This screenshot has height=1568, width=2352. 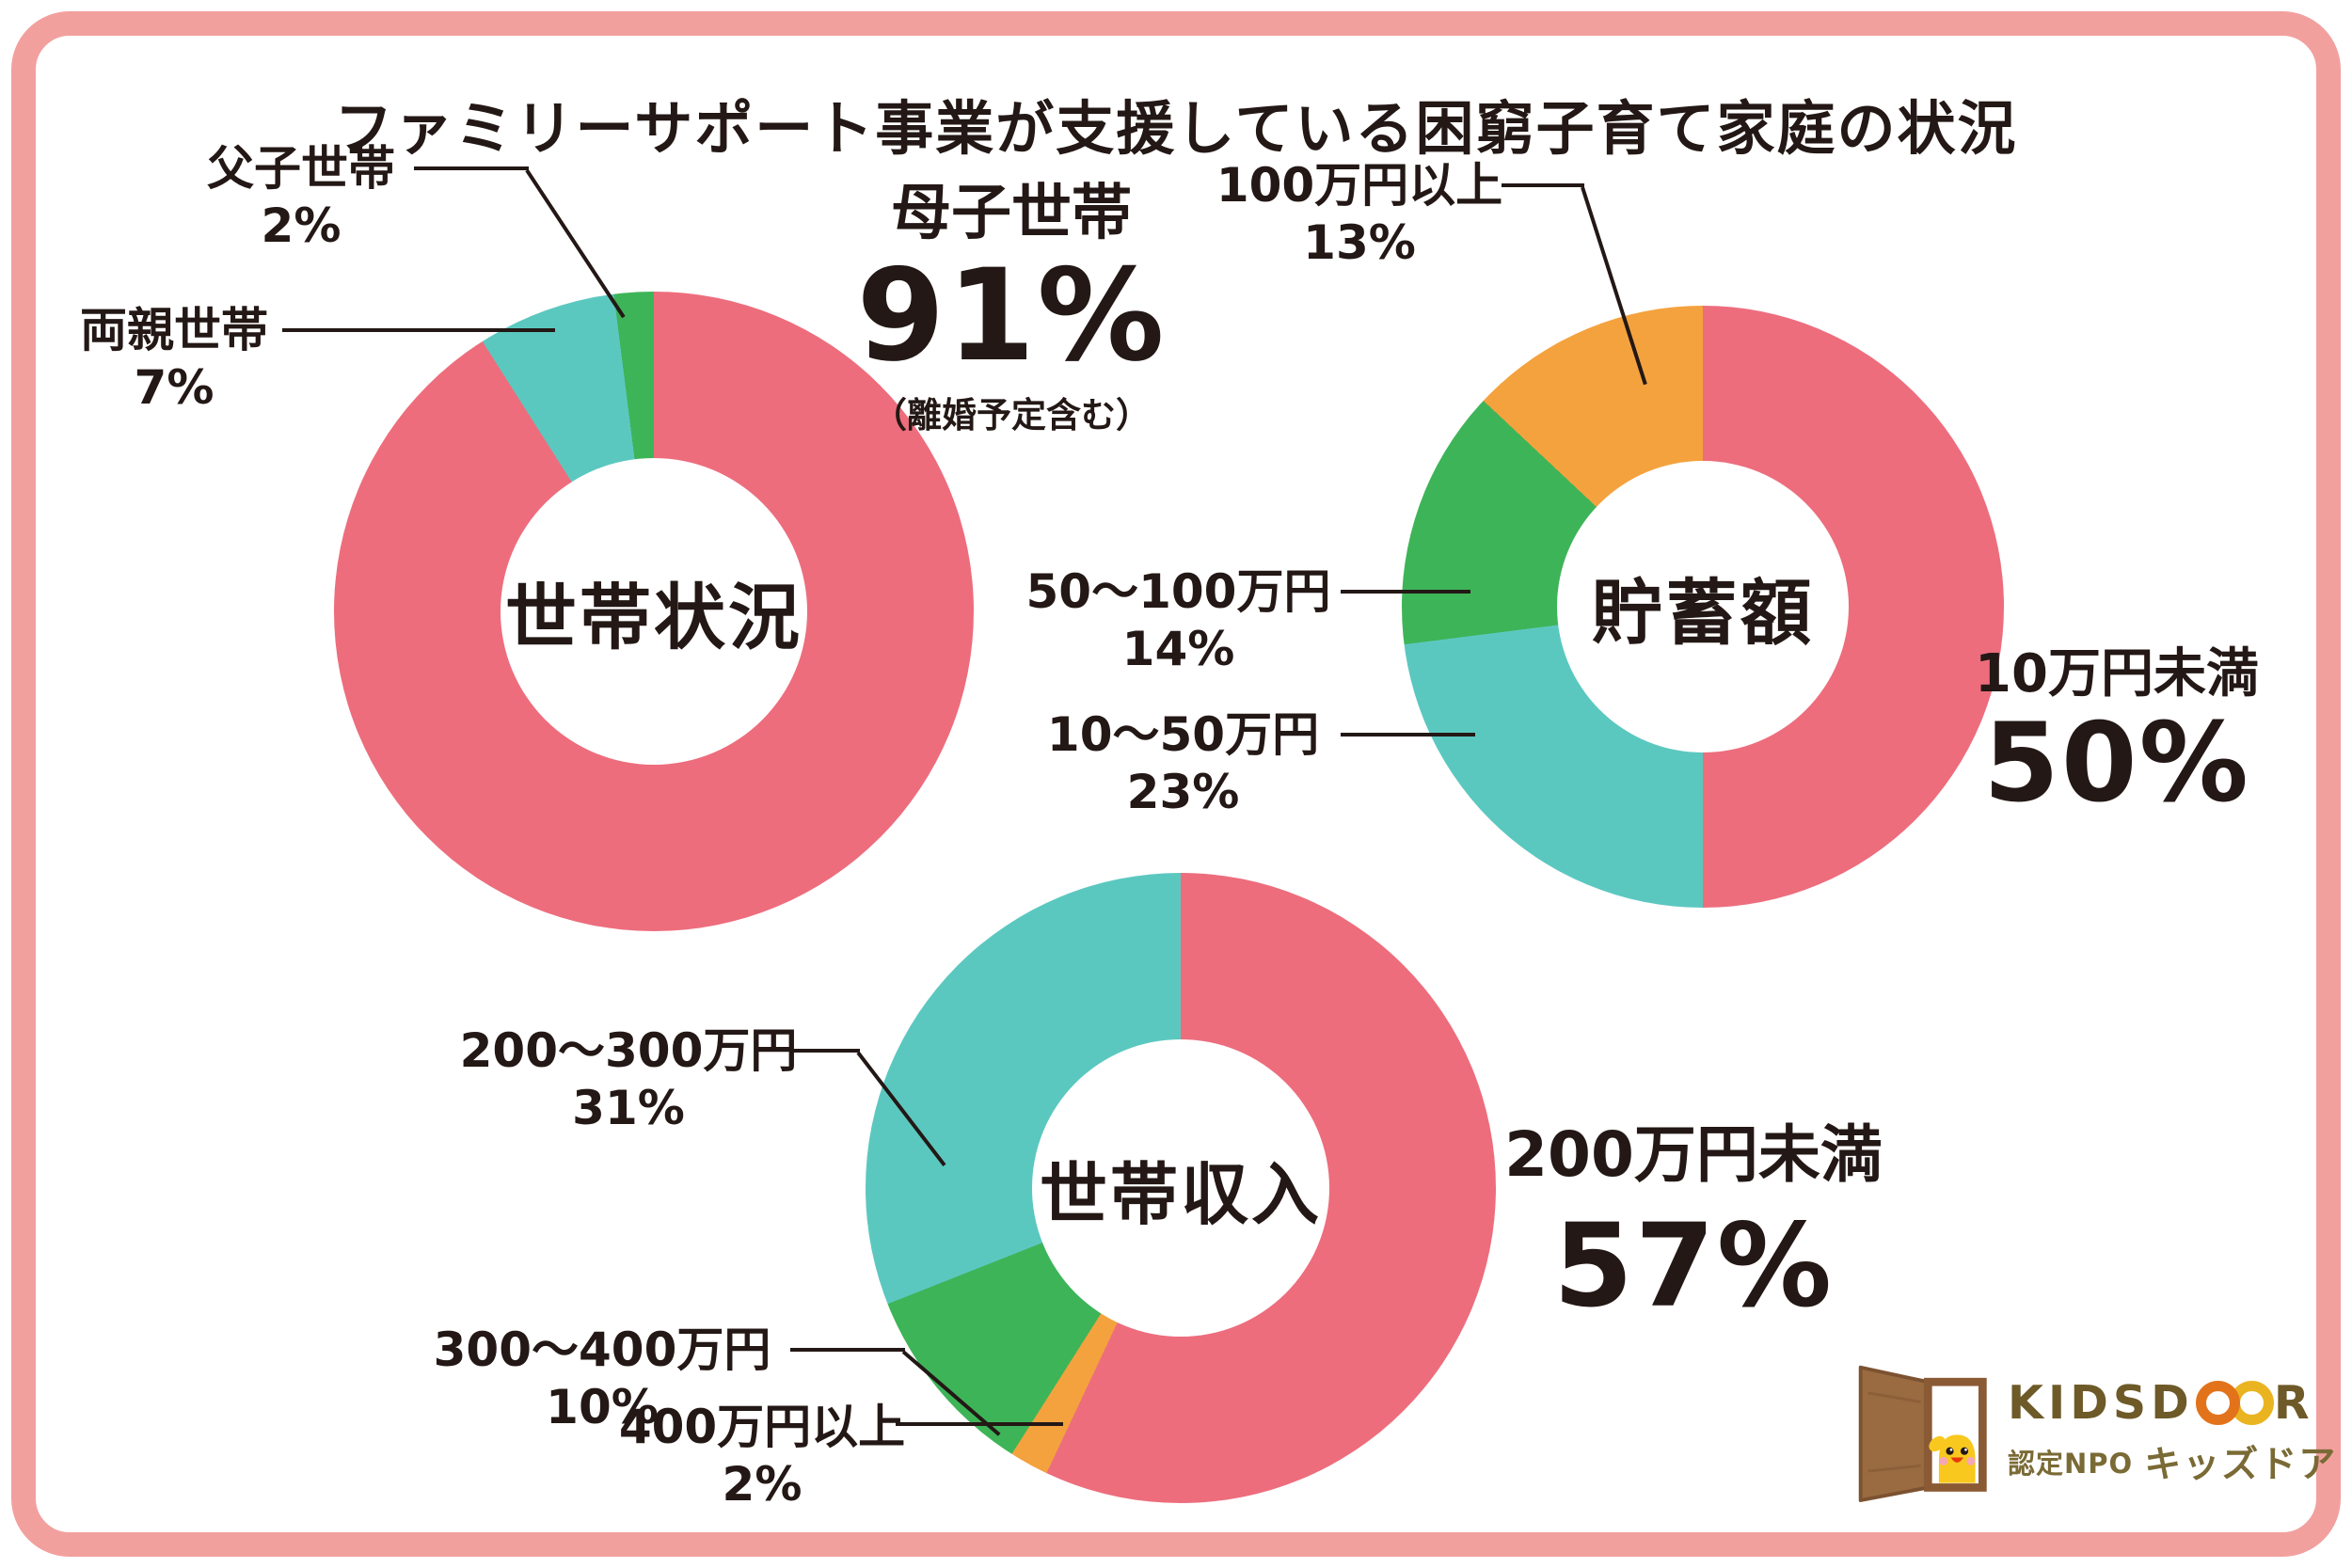 I want to click on donut-hole: 世帯収入, so click(x=1180, y=1188).